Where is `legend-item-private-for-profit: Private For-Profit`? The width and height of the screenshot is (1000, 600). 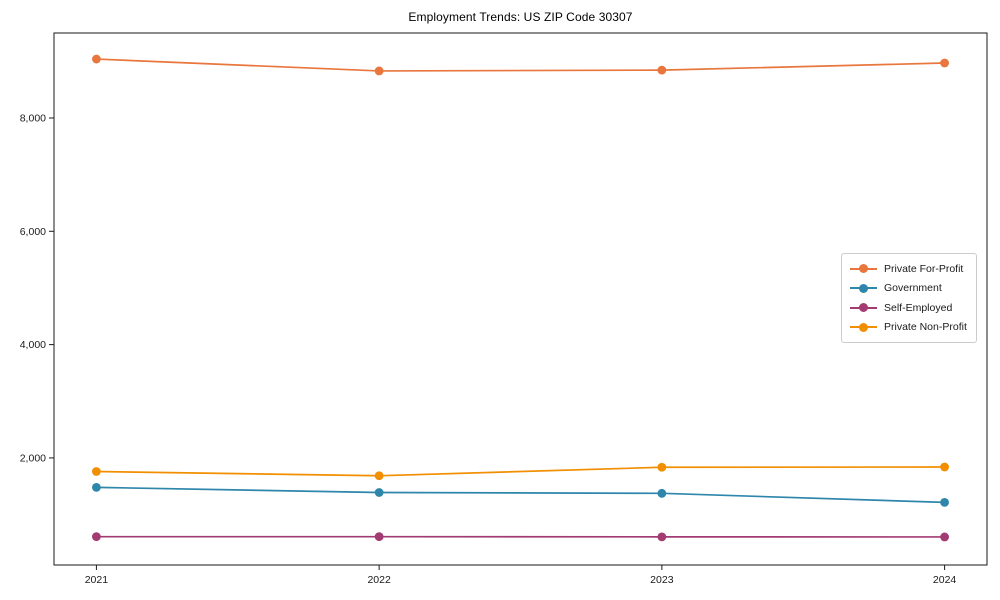 legend-item-private-for-profit: Private For-Profit is located at coordinates (909, 269).